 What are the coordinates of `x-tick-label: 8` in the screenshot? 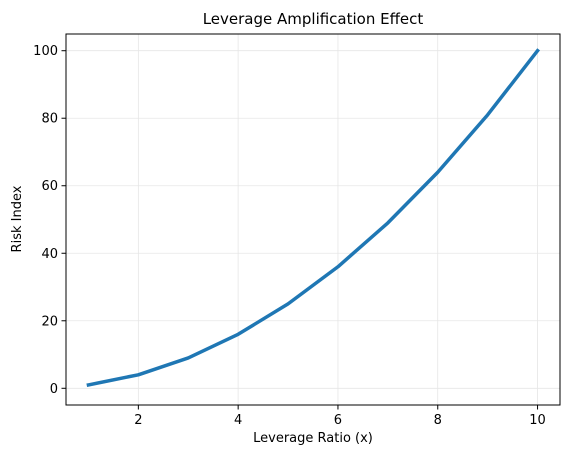 It's located at (438, 420).